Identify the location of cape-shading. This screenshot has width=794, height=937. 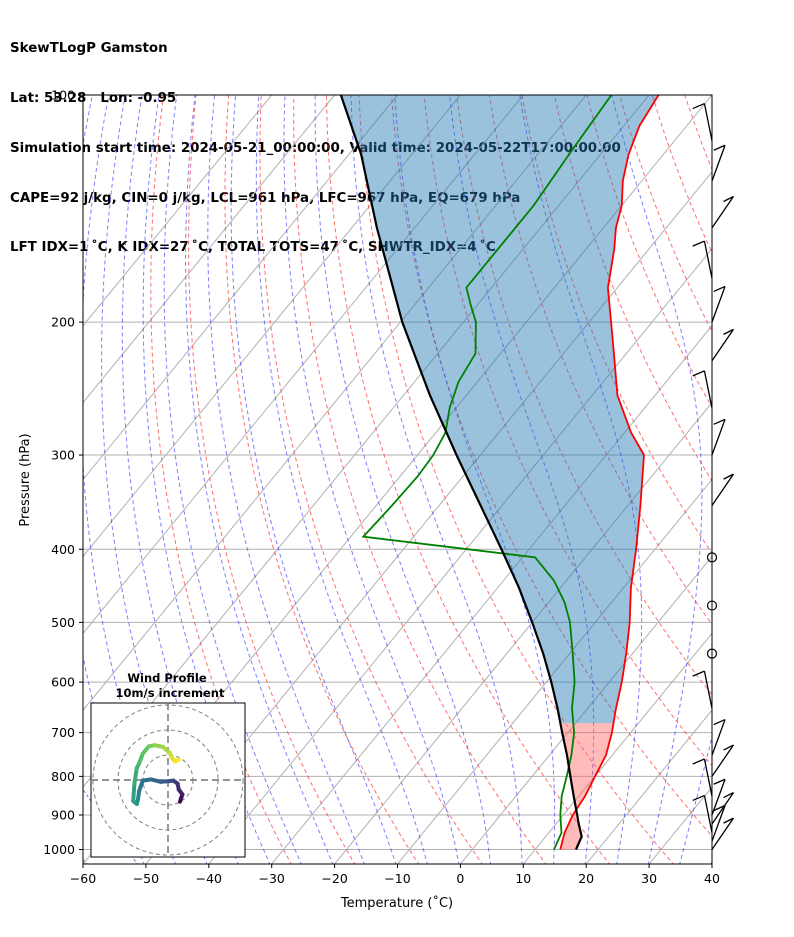
(587, 786).